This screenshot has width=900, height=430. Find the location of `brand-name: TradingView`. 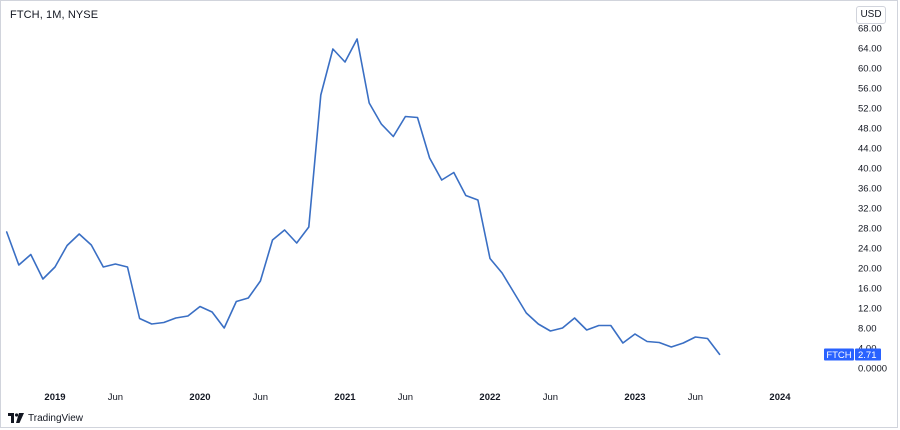

brand-name: TradingView is located at coordinates (56, 418).